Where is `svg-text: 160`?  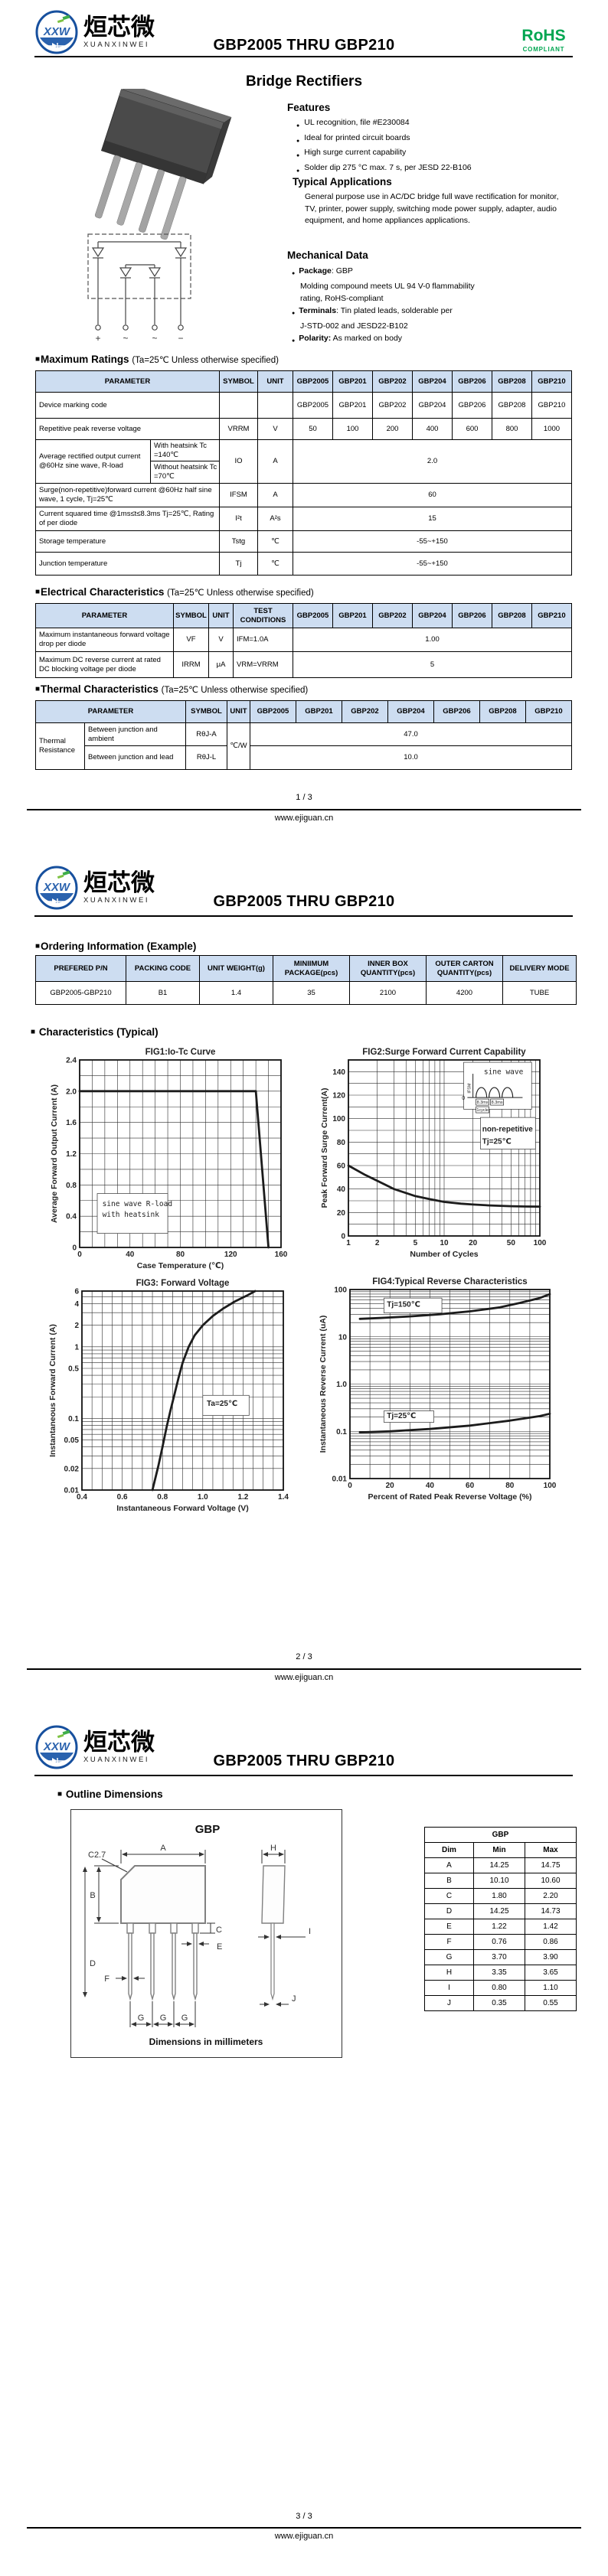
svg-text: 160 is located at coordinates (281, 1255).